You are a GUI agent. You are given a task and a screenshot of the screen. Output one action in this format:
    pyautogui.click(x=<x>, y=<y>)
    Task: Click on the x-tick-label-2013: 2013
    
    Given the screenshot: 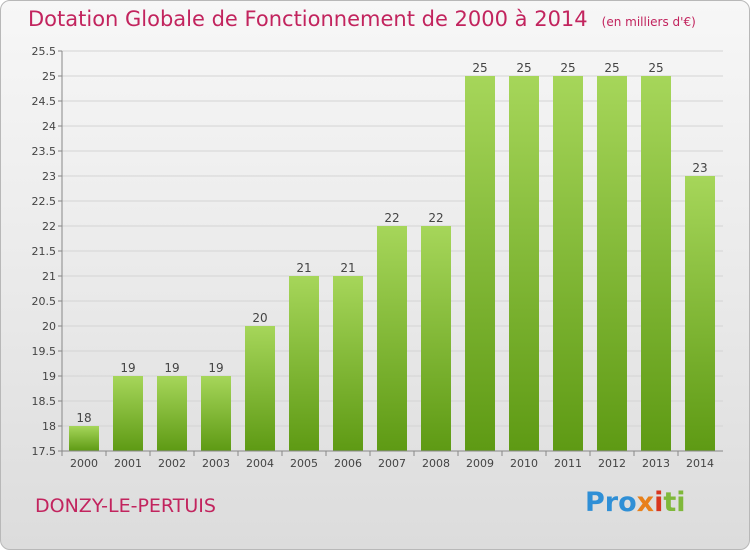 What is the action you would take?
    pyautogui.click(x=656, y=463)
    